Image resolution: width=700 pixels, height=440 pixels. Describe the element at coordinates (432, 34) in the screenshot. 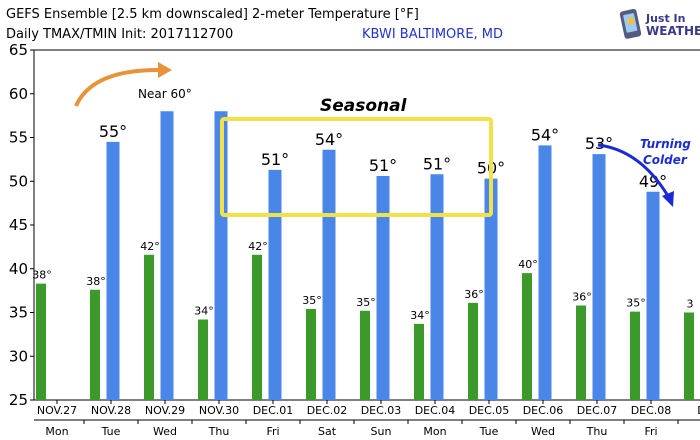

I see `station-label: KBWI BALTIMORE, MD` at that location.